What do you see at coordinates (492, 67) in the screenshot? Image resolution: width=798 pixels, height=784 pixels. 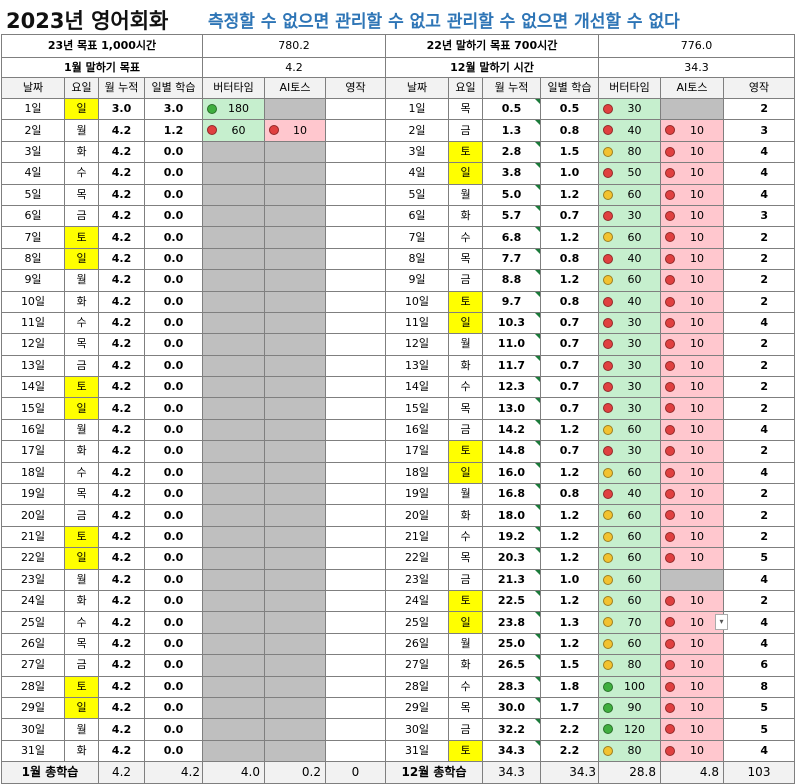 I see `dec-time-label: 12월 말하기 시간` at bounding box center [492, 67].